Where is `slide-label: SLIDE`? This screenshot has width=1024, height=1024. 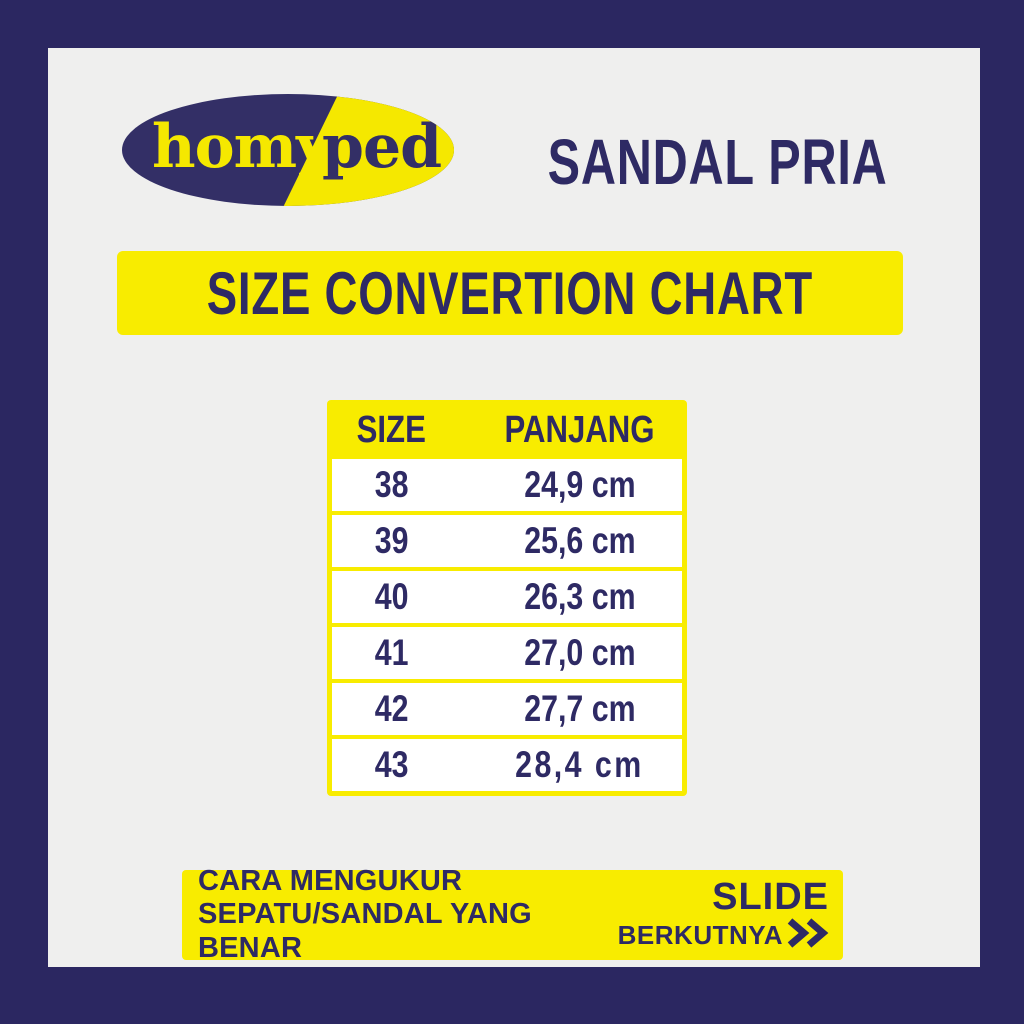
slide-label: SLIDE is located at coordinates (770, 897).